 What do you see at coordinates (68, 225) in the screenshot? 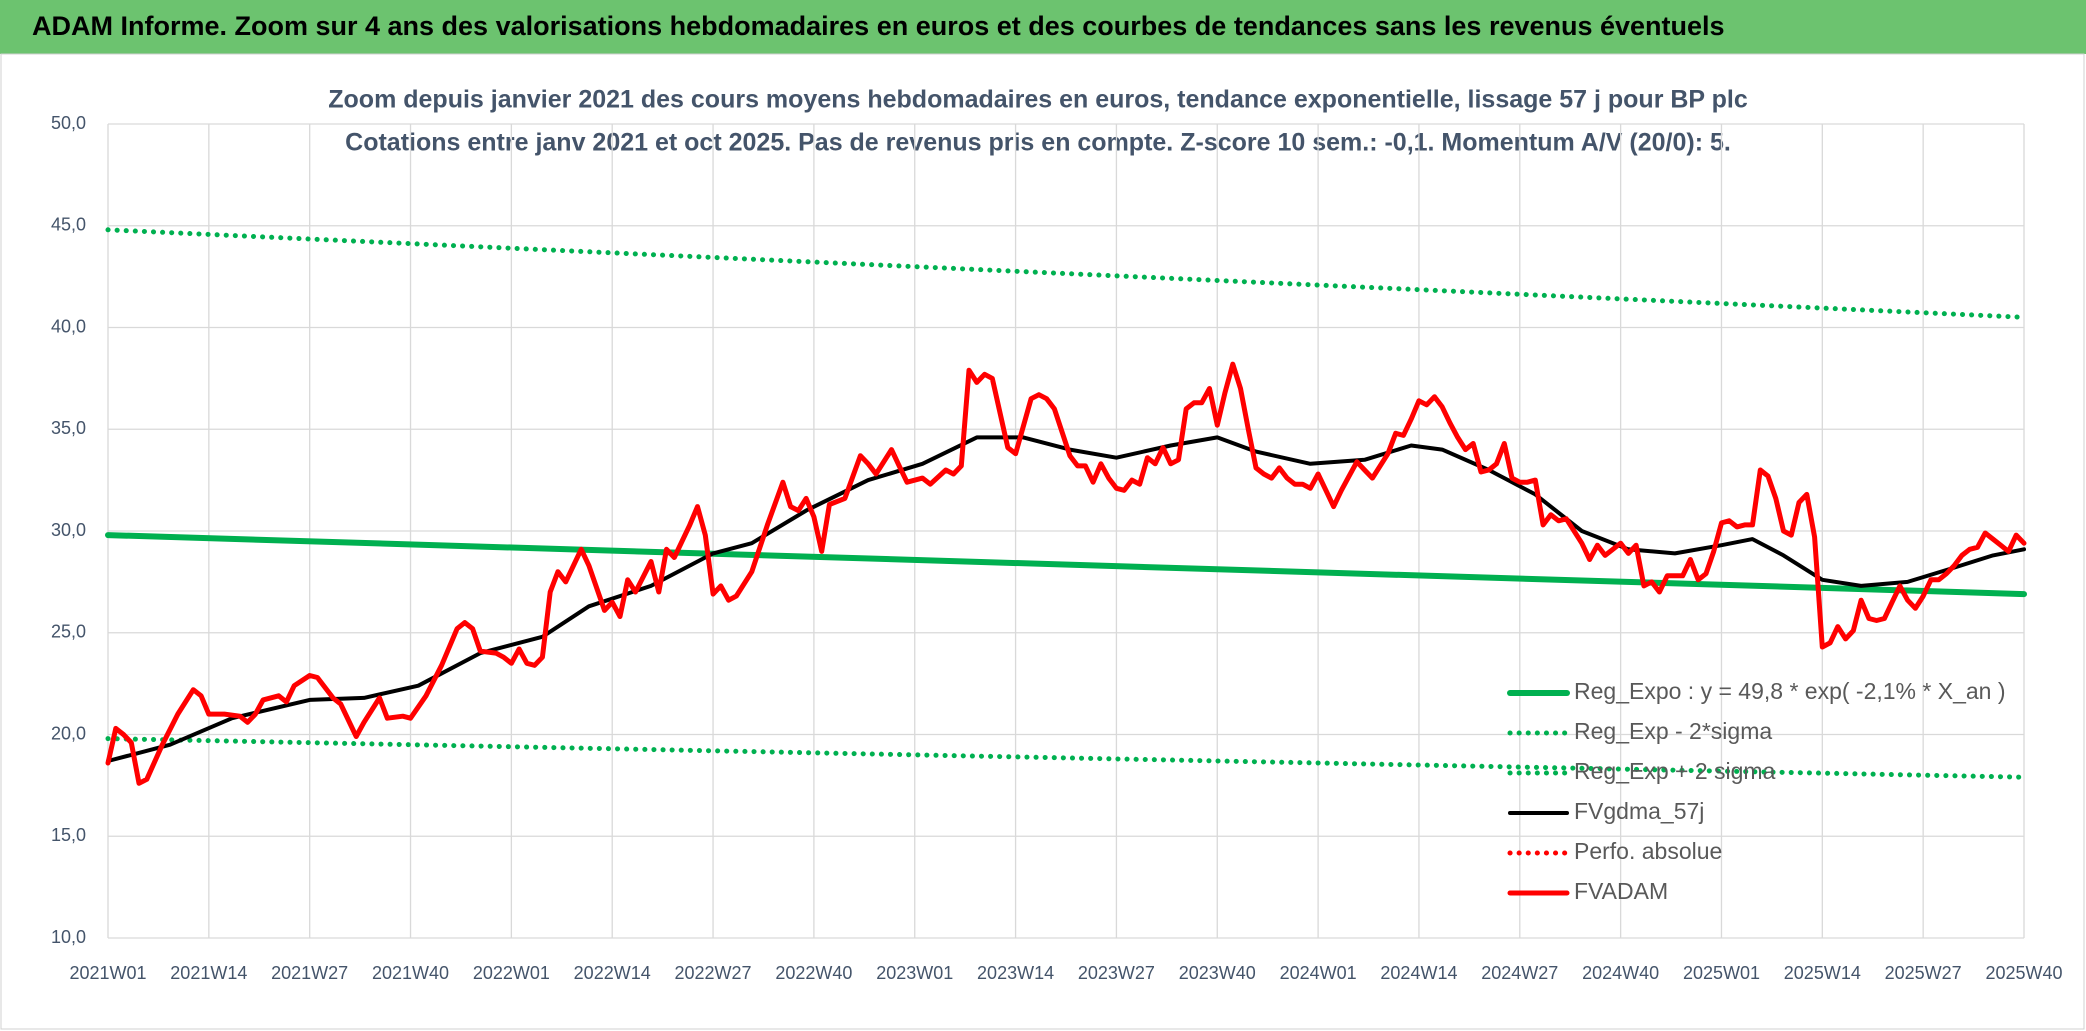
I see `y-tick-label: 45,0` at bounding box center [68, 225].